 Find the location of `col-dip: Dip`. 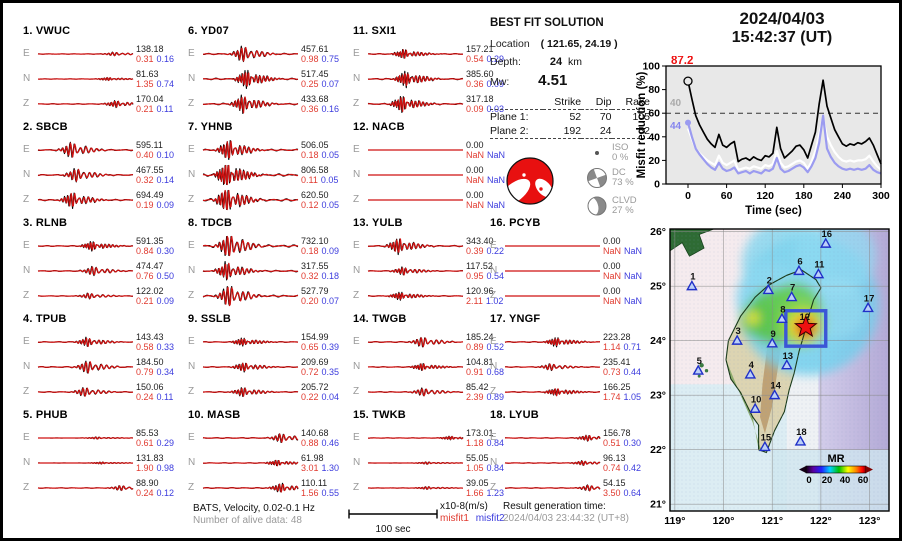

col-dip: Dip is located at coordinates (603, 102).